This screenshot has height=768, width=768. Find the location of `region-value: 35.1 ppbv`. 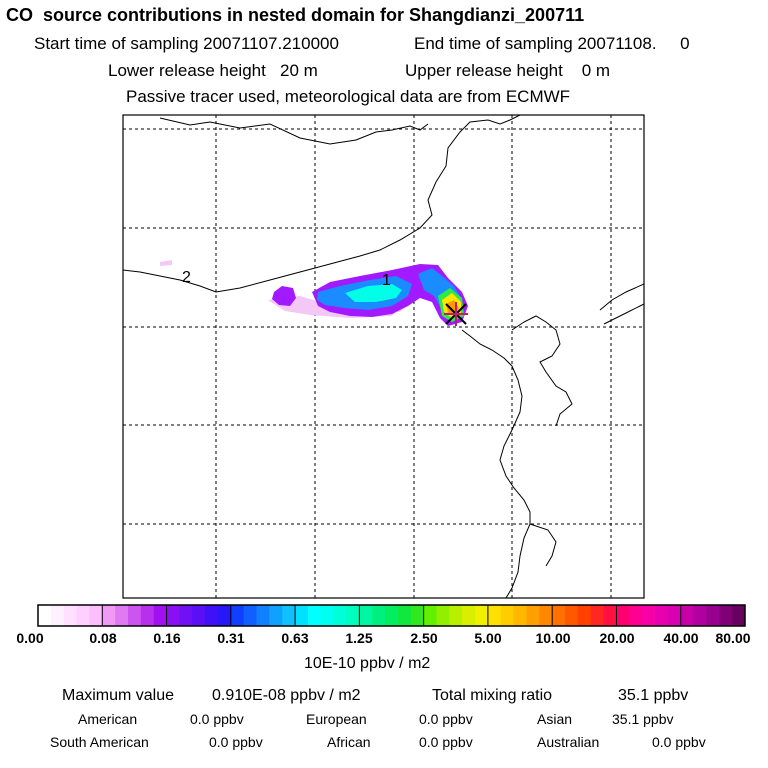

region-value: 35.1 ppbv is located at coordinates (643, 719).